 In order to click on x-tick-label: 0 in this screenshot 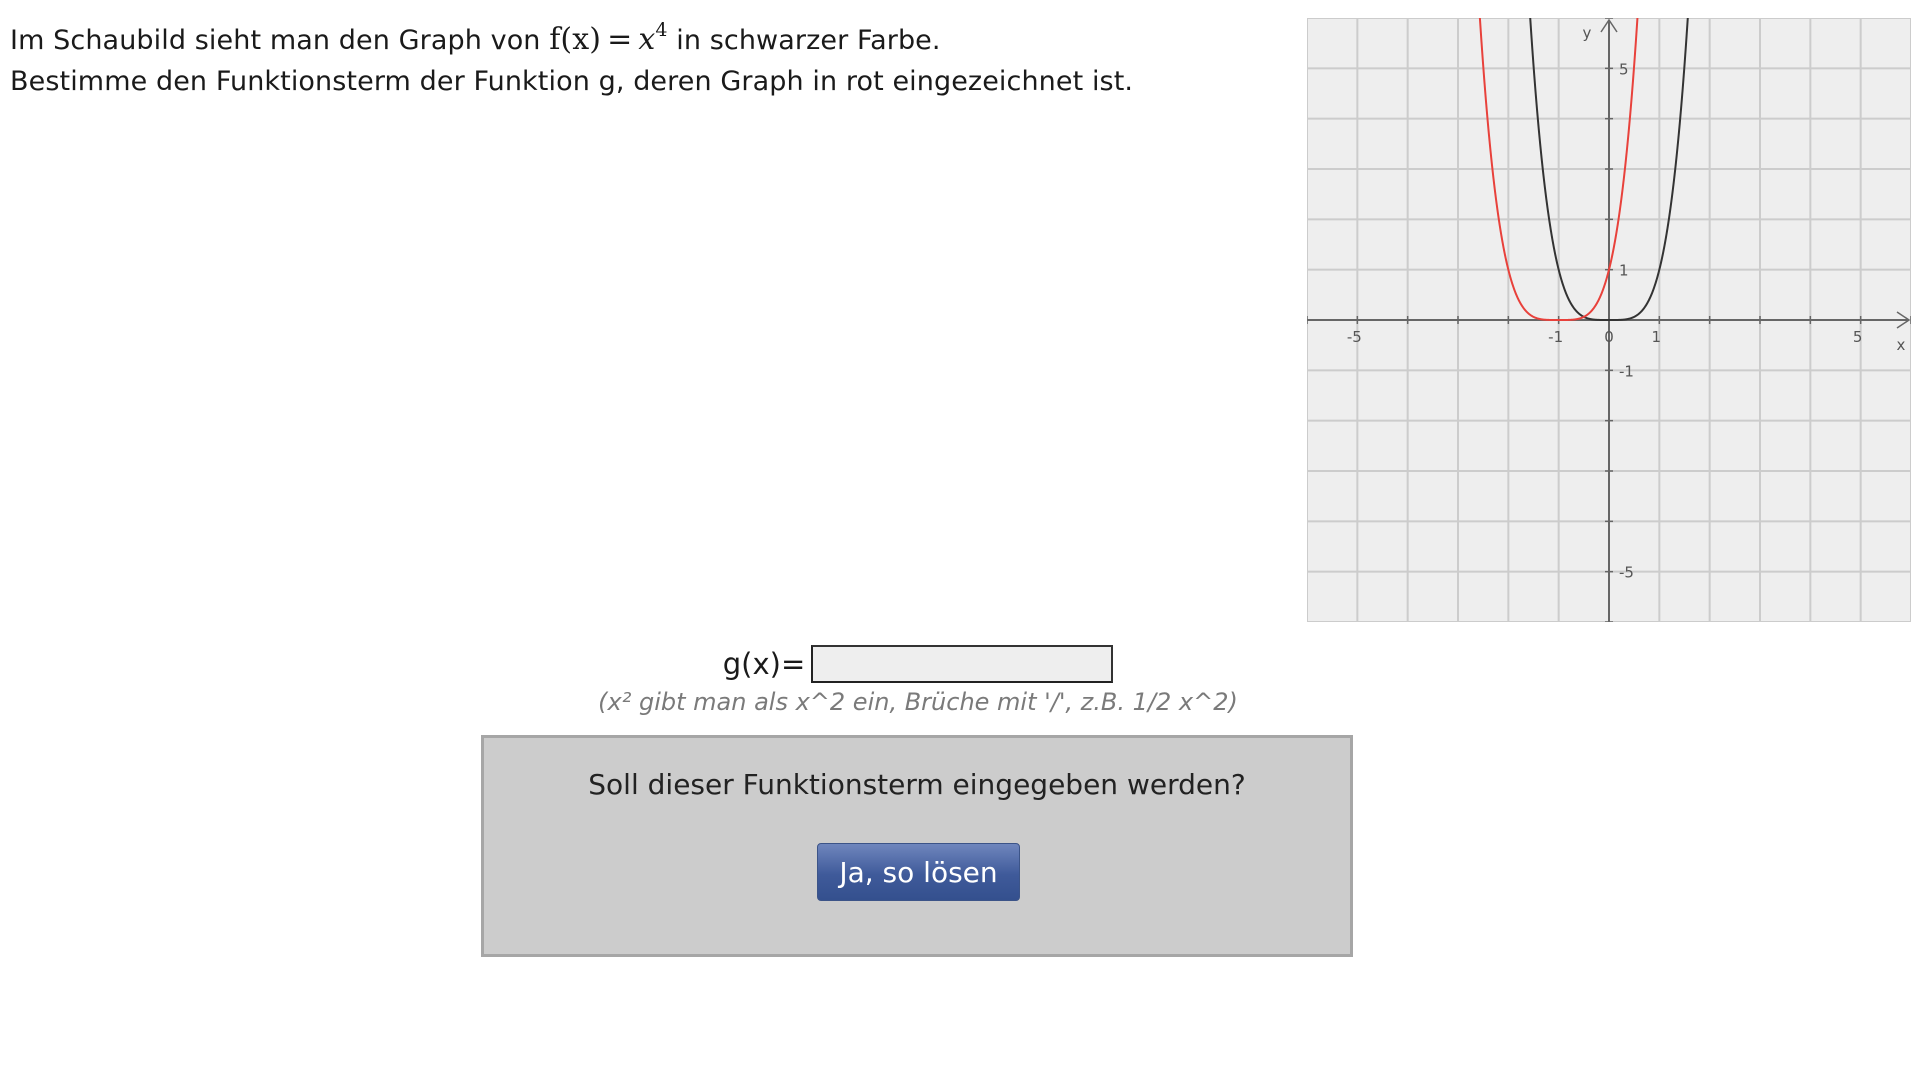, I will do `click(1609, 337)`.